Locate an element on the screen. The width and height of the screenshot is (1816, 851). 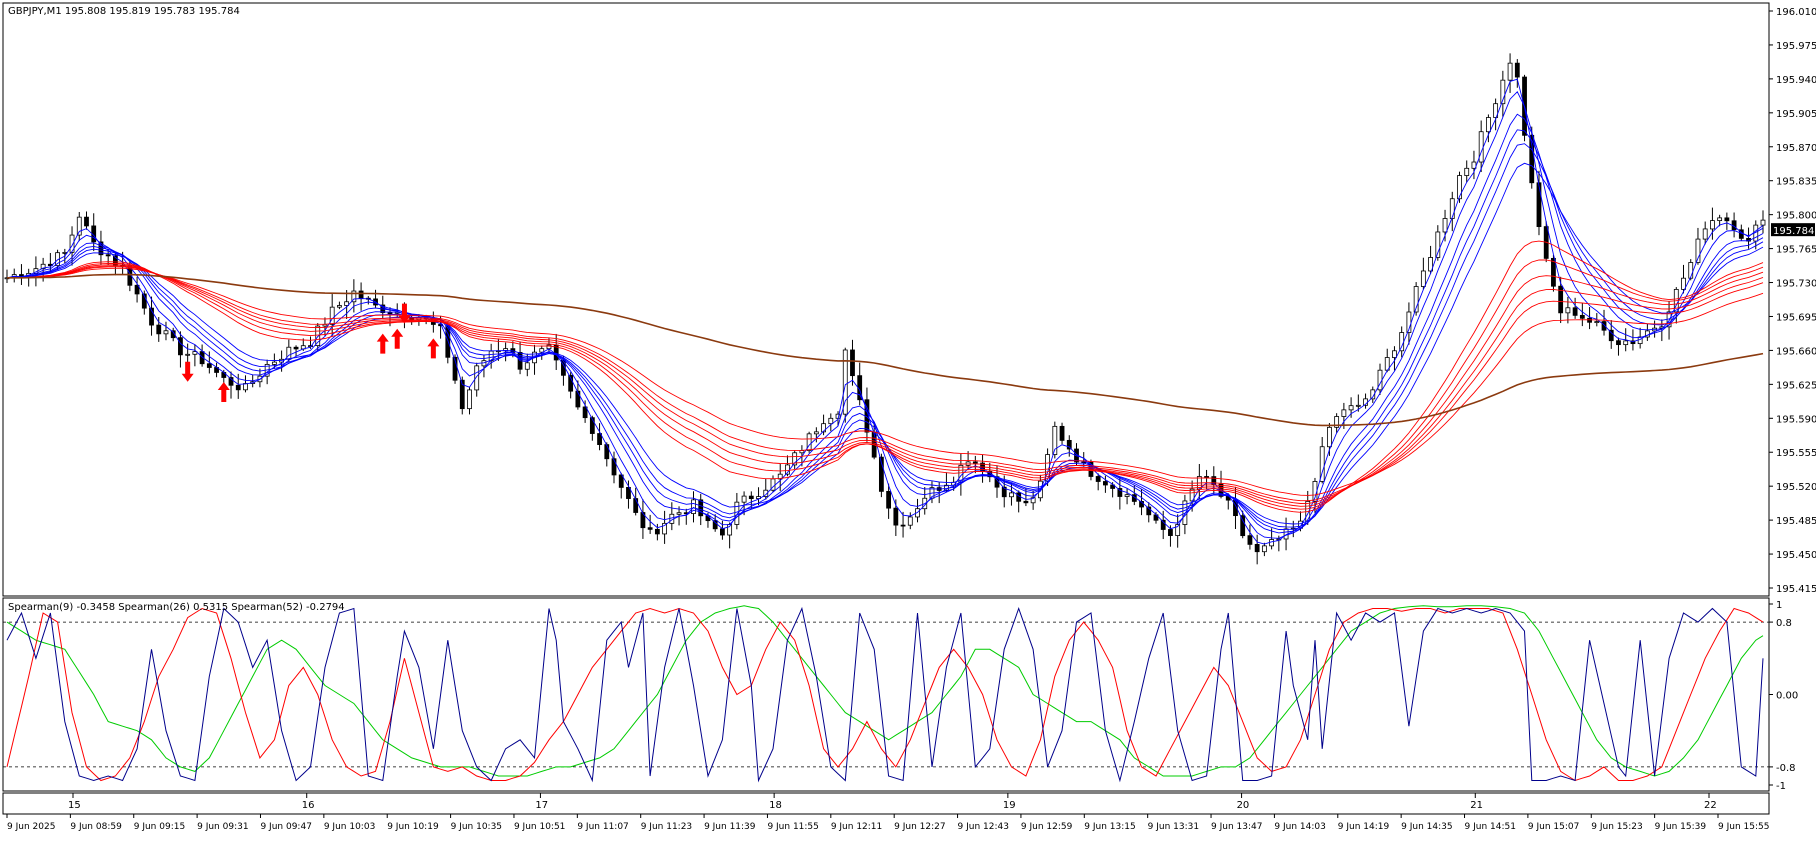
time-tick-label: 9 Jun 13:47 is located at coordinates (1236, 827).